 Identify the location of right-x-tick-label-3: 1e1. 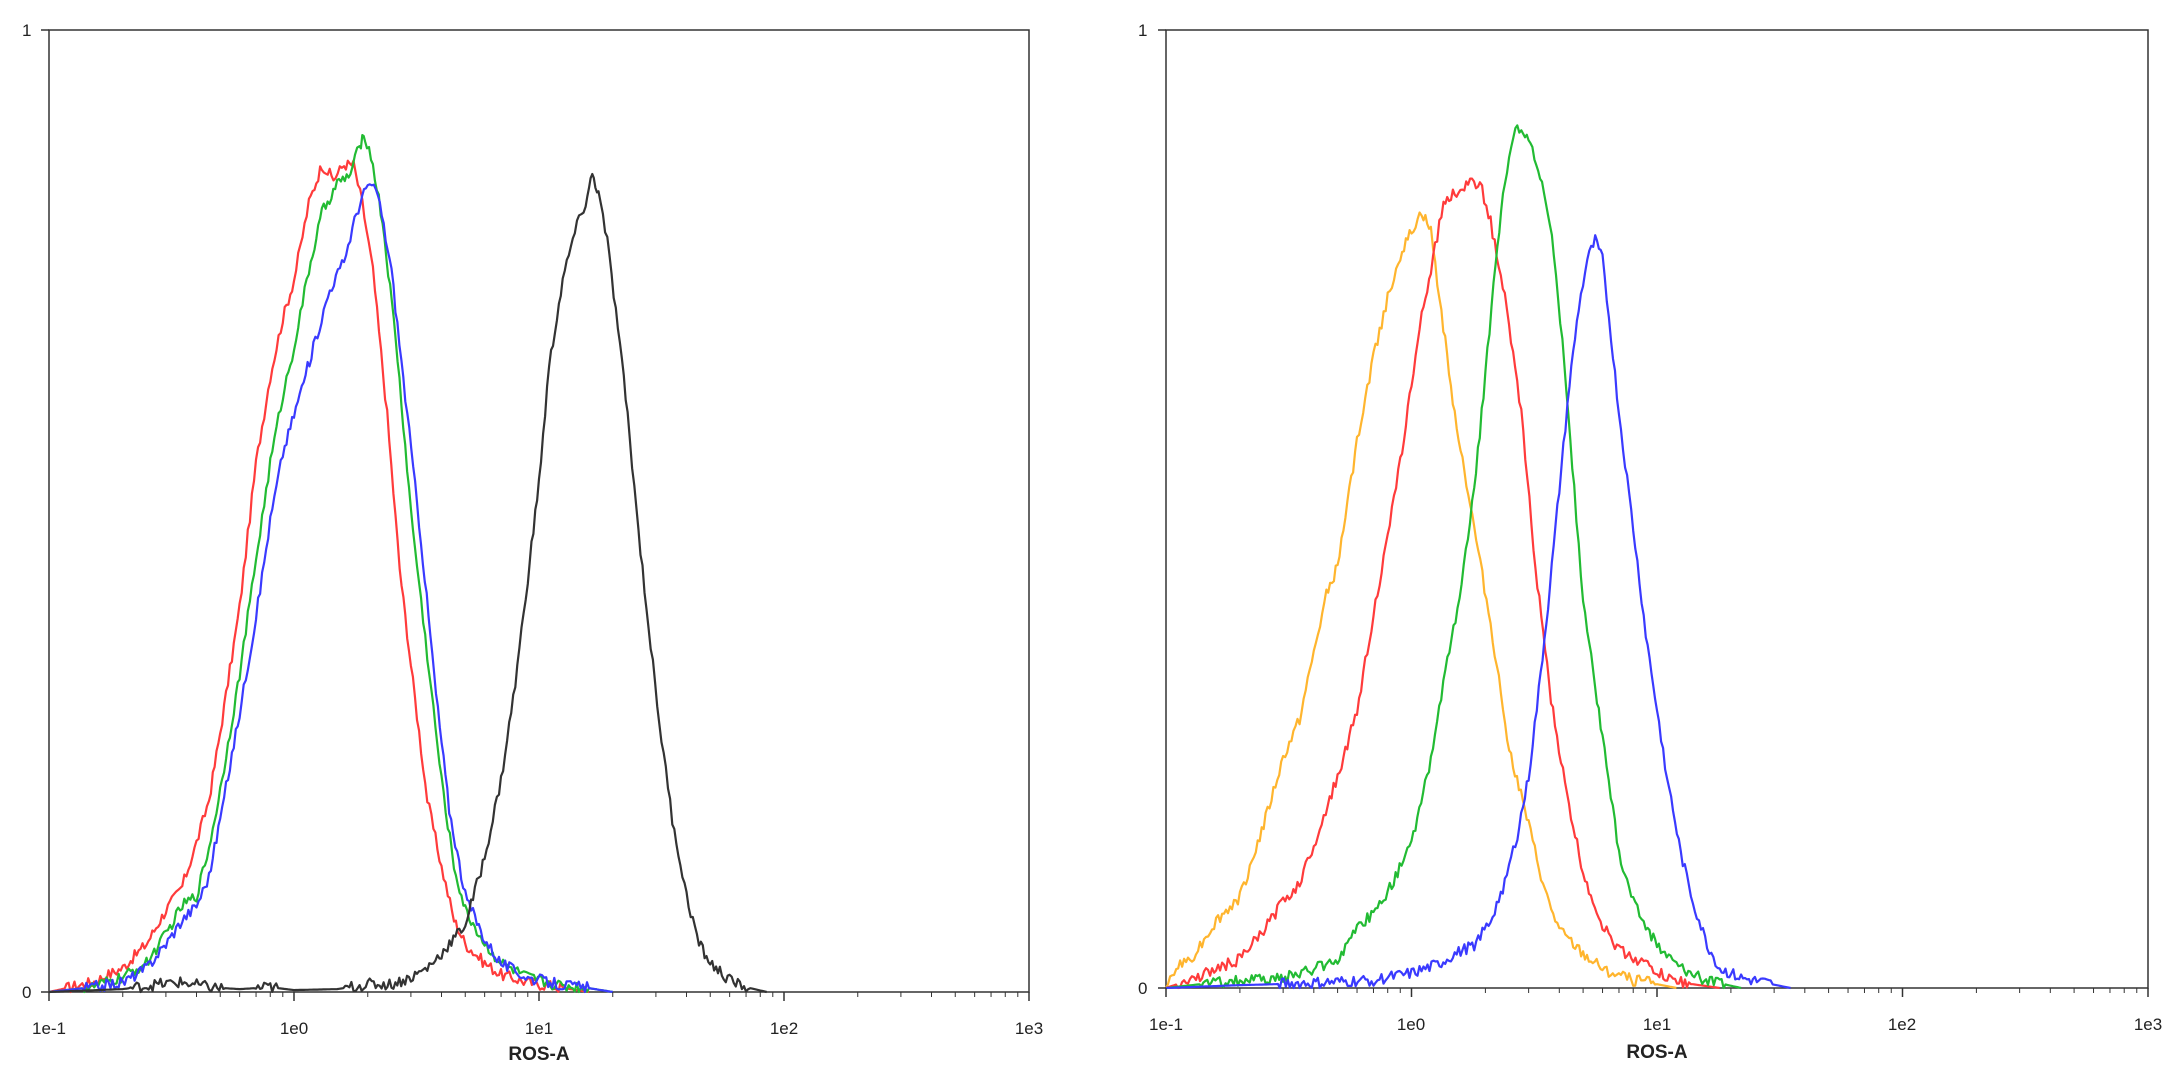
(1657, 1024).